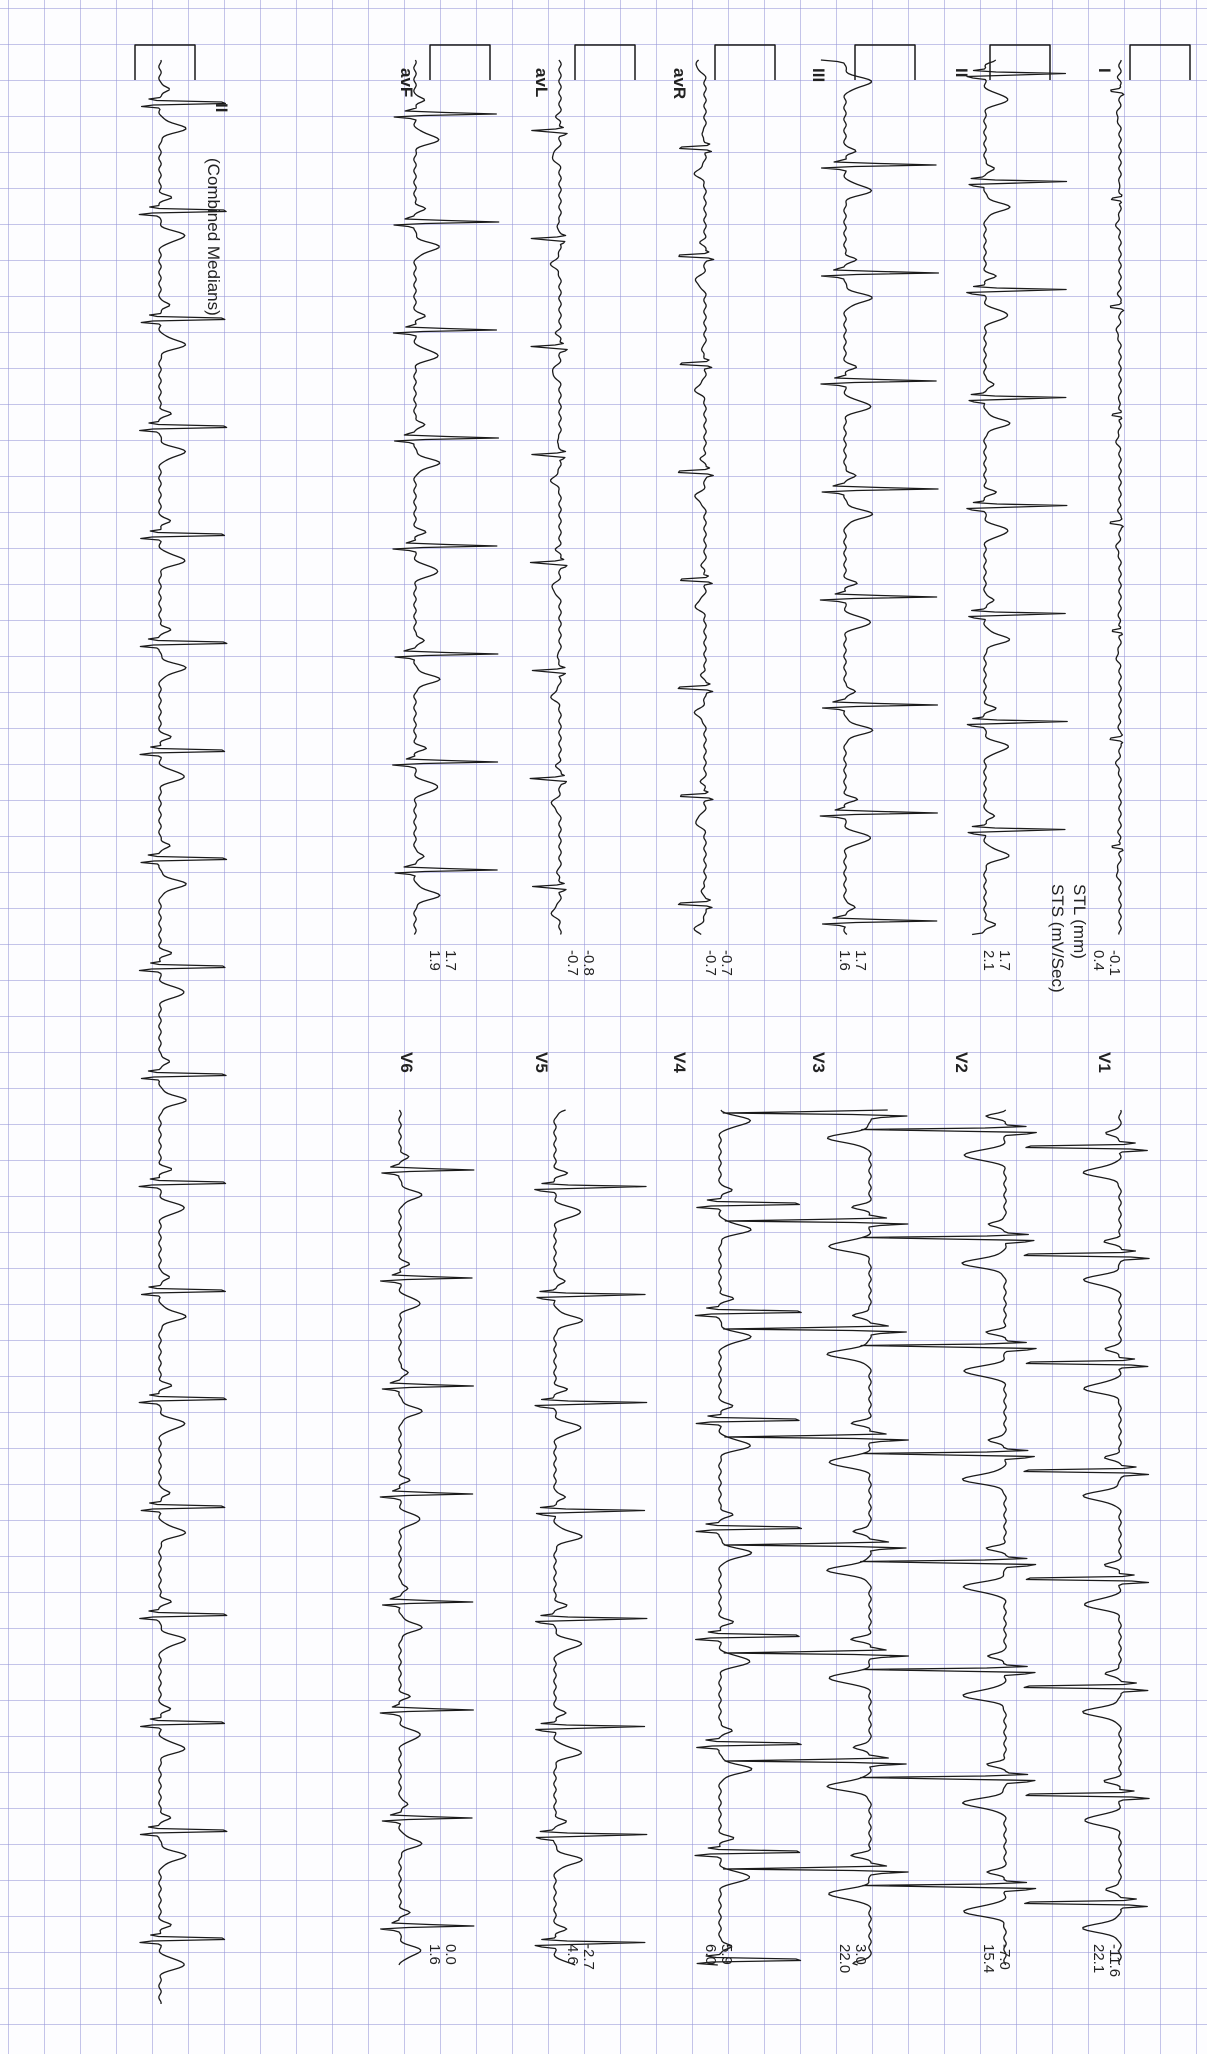 This screenshot has height=2054, width=1207. What do you see at coordinates (427, 1537) in the screenshot?
I see `ecg-trace-V6` at bounding box center [427, 1537].